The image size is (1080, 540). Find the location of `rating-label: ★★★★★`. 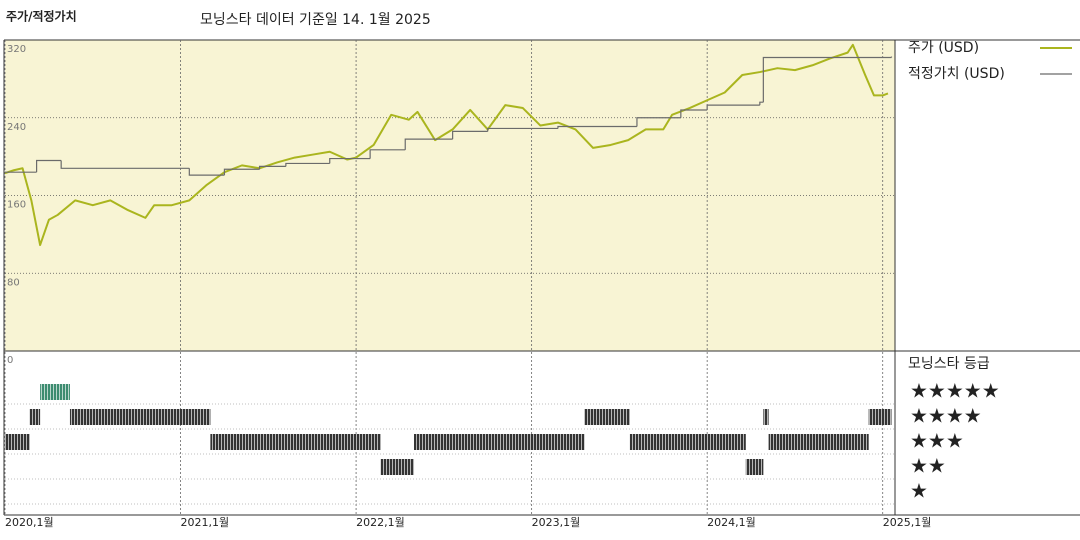

rating-label: ★★★★★ is located at coordinates (955, 391).